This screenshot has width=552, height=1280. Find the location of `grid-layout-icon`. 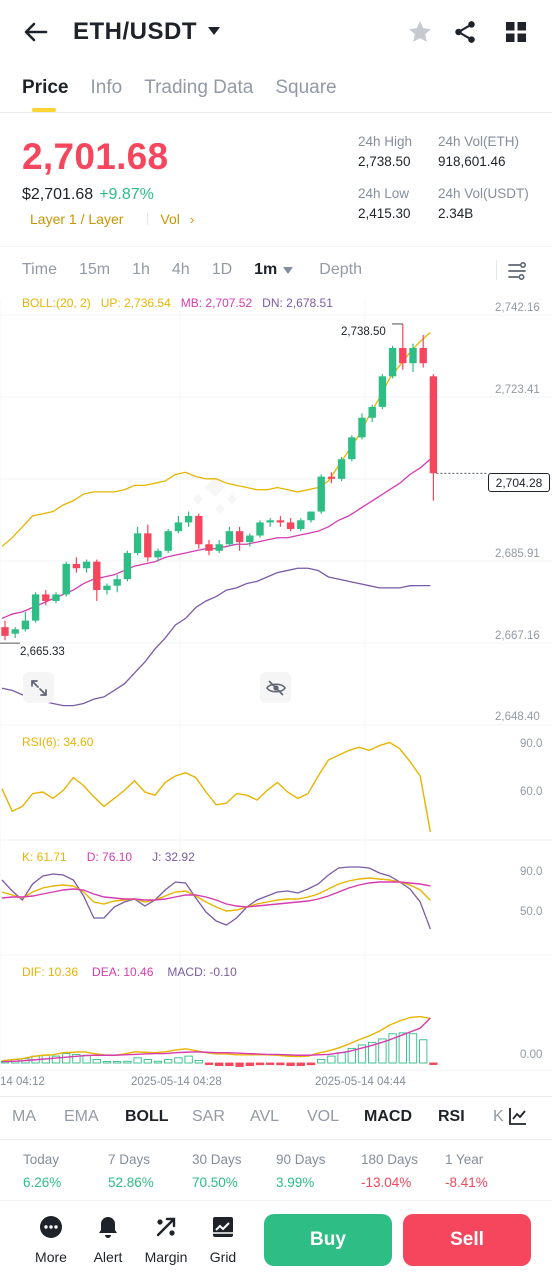

grid-layout-icon is located at coordinates (516, 32).